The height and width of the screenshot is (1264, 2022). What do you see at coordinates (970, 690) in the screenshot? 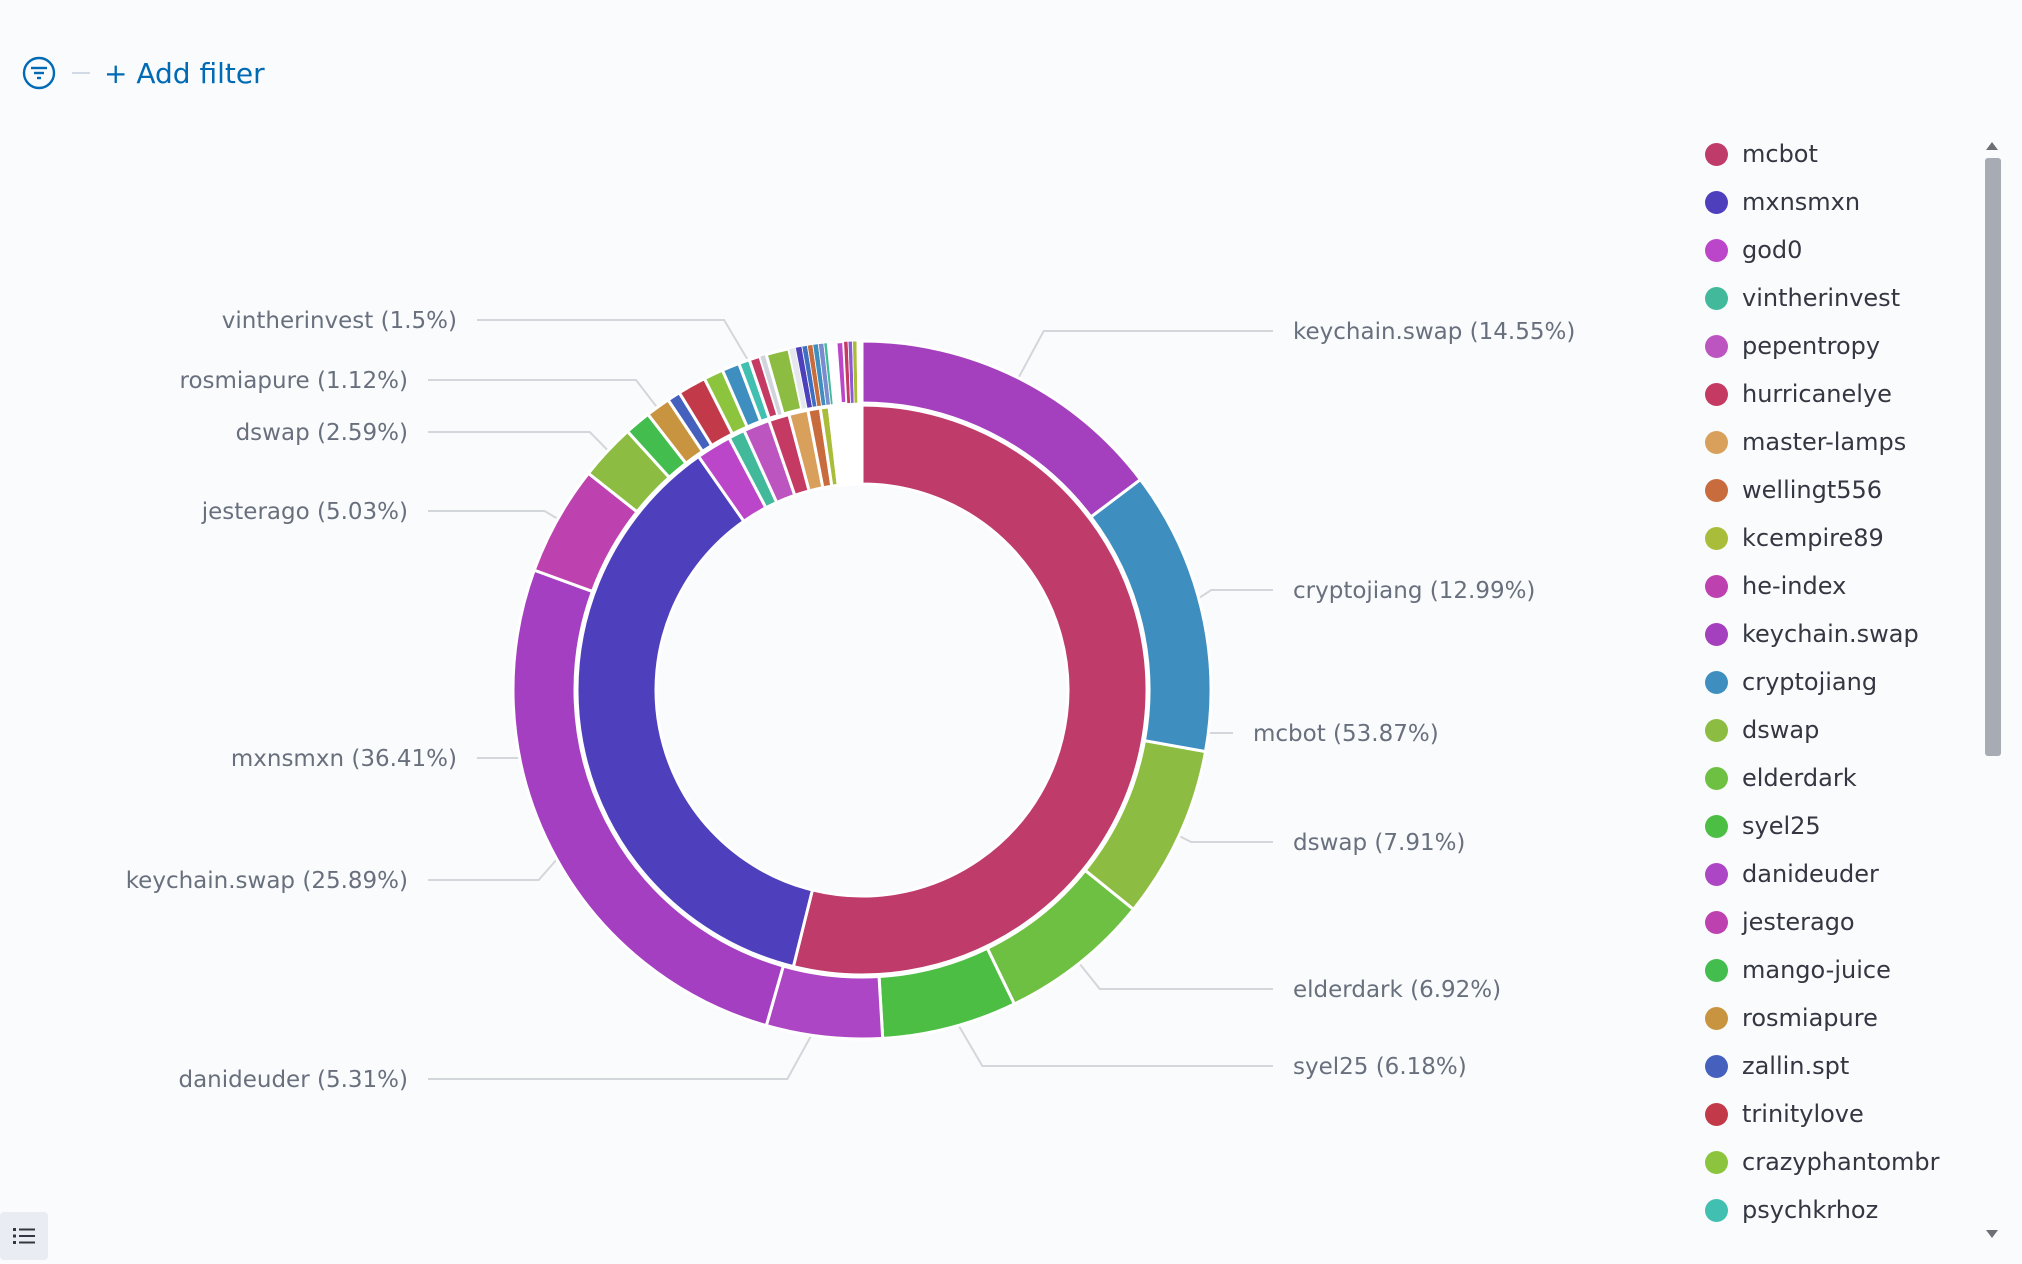
I see `inner-slice-mcbot` at bounding box center [970, 690].